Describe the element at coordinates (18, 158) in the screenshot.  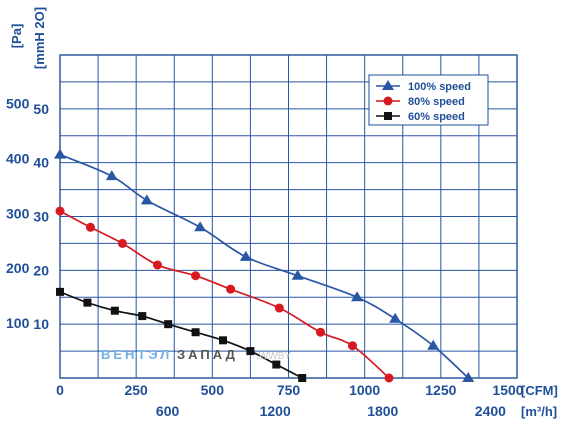
I see `y-secondary-tick-label: 400` at that location.